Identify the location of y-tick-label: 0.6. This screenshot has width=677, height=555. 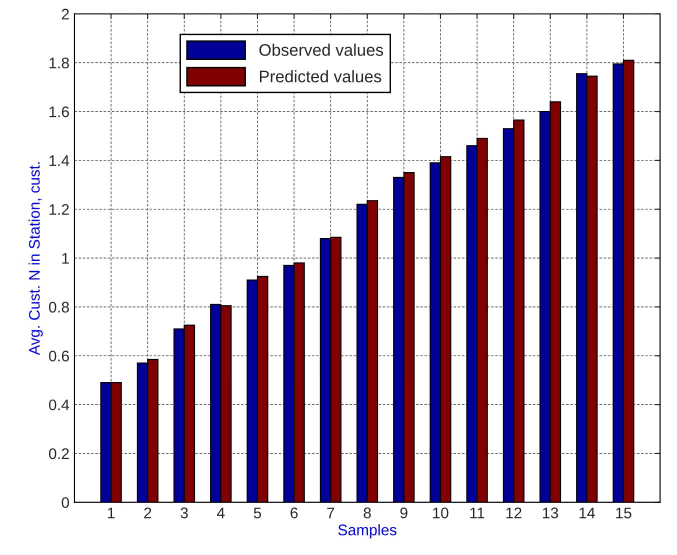
(58, 356).